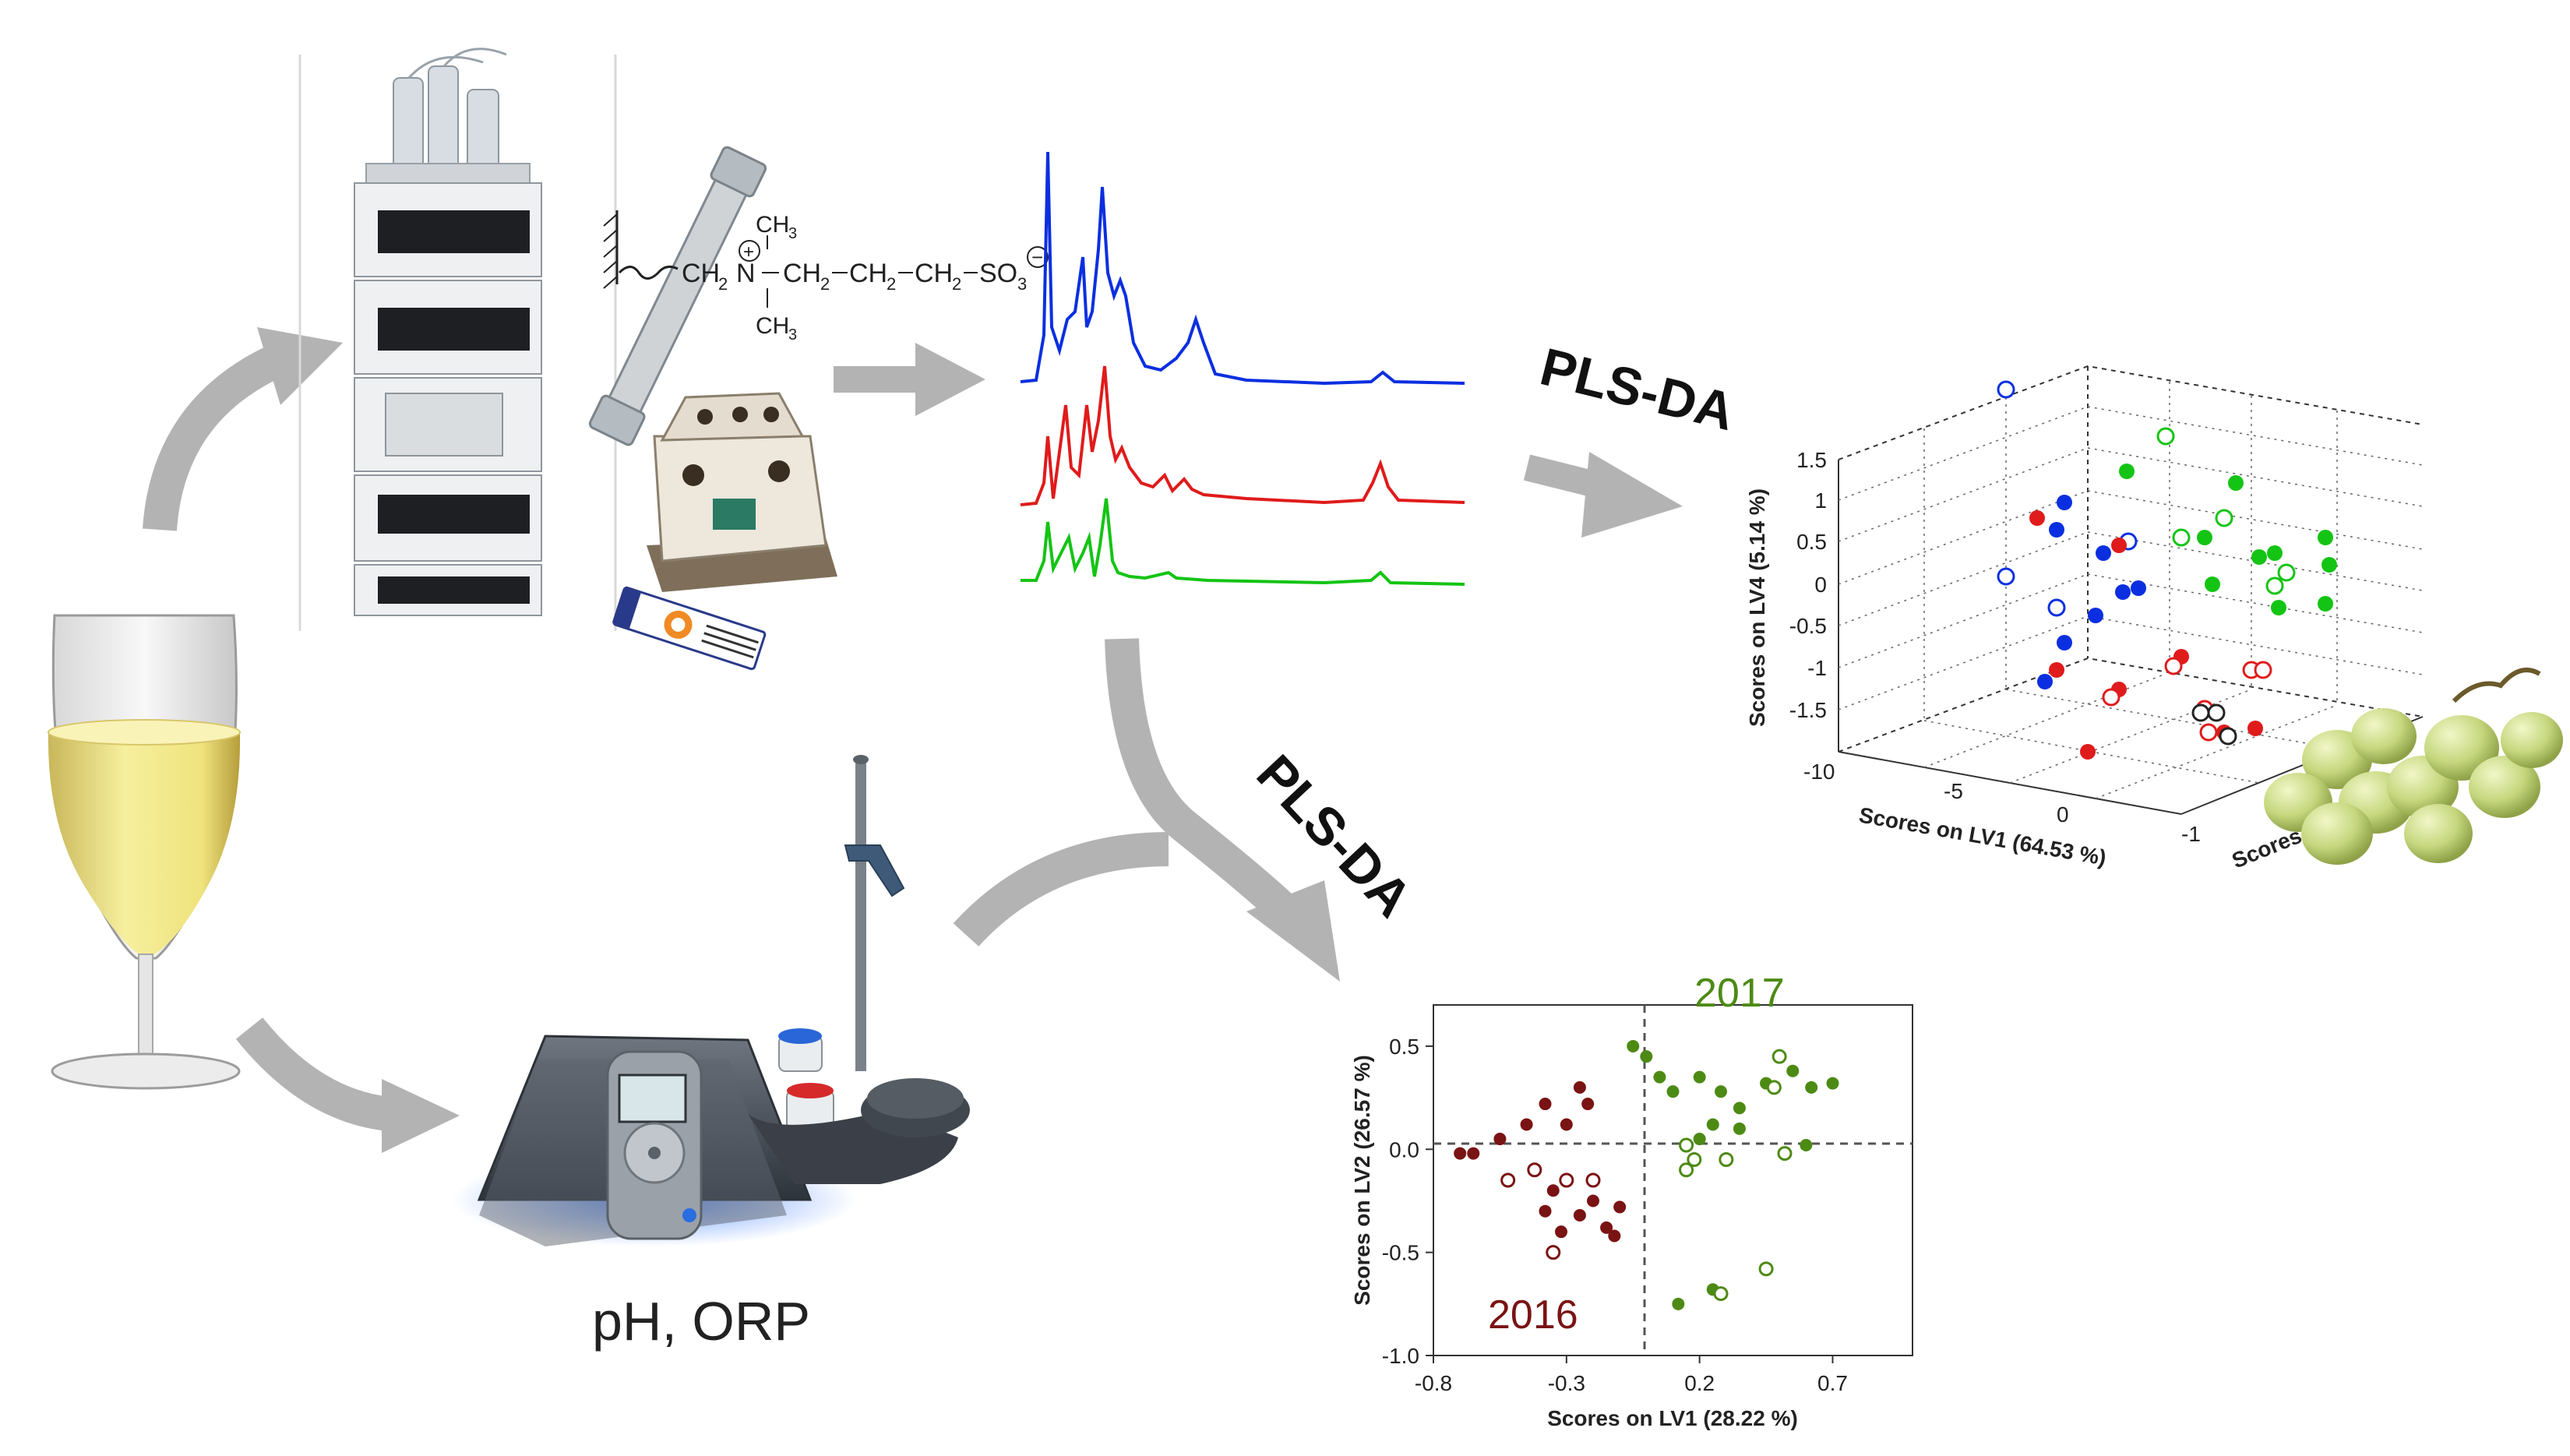  What do you see at coordinates (1757, 607) in the screenshot?
I see `axis-label-lv4: Scores on LV4 (5.14 %)` at bounding box center [1757, 607].